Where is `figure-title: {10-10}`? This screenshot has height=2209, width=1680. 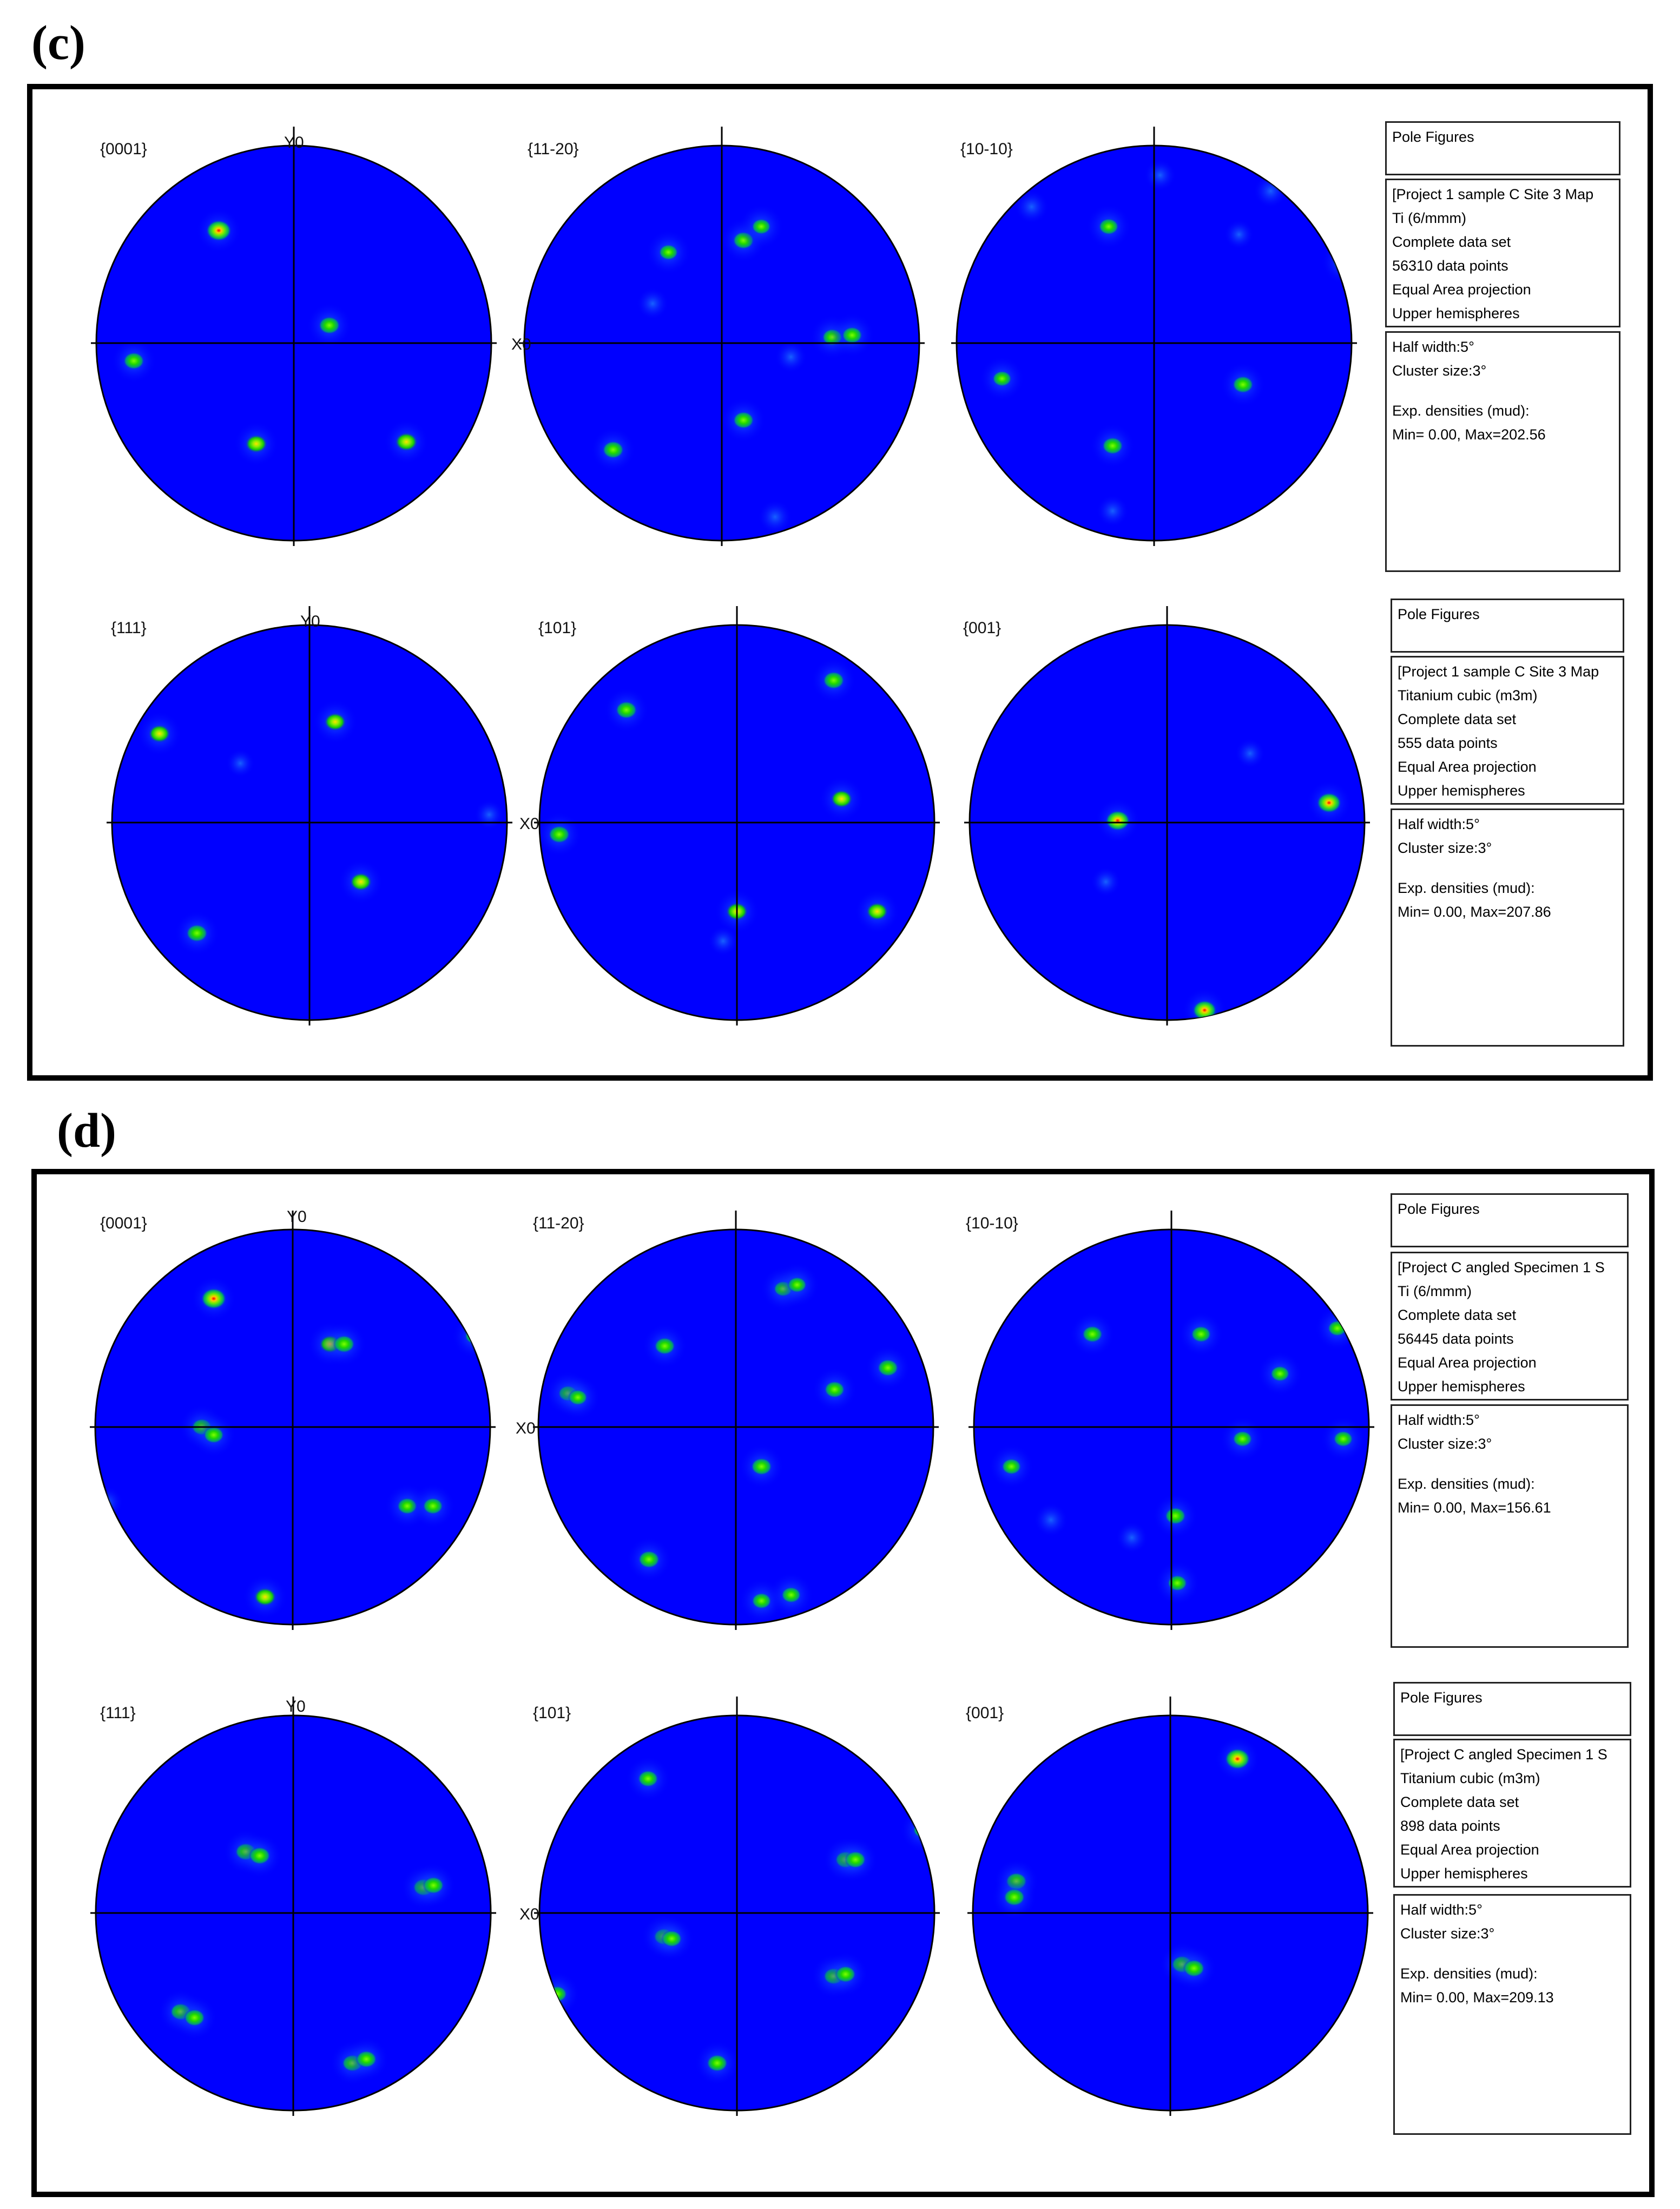
figure-title: {10-10} is located at coordinates (986, 149).